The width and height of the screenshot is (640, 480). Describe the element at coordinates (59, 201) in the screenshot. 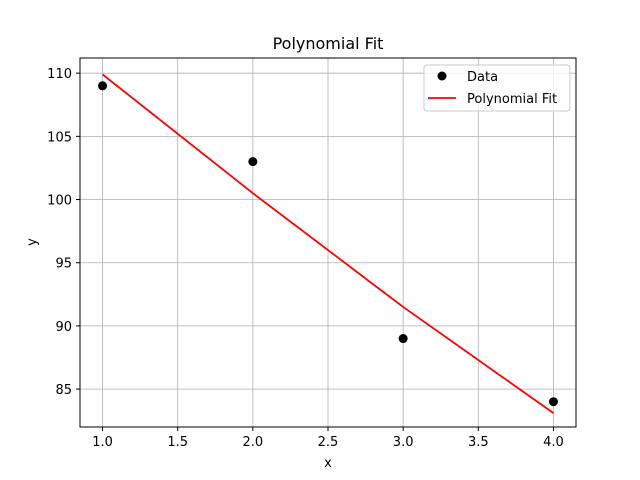

I see `y-tick-label: 100` at that location.